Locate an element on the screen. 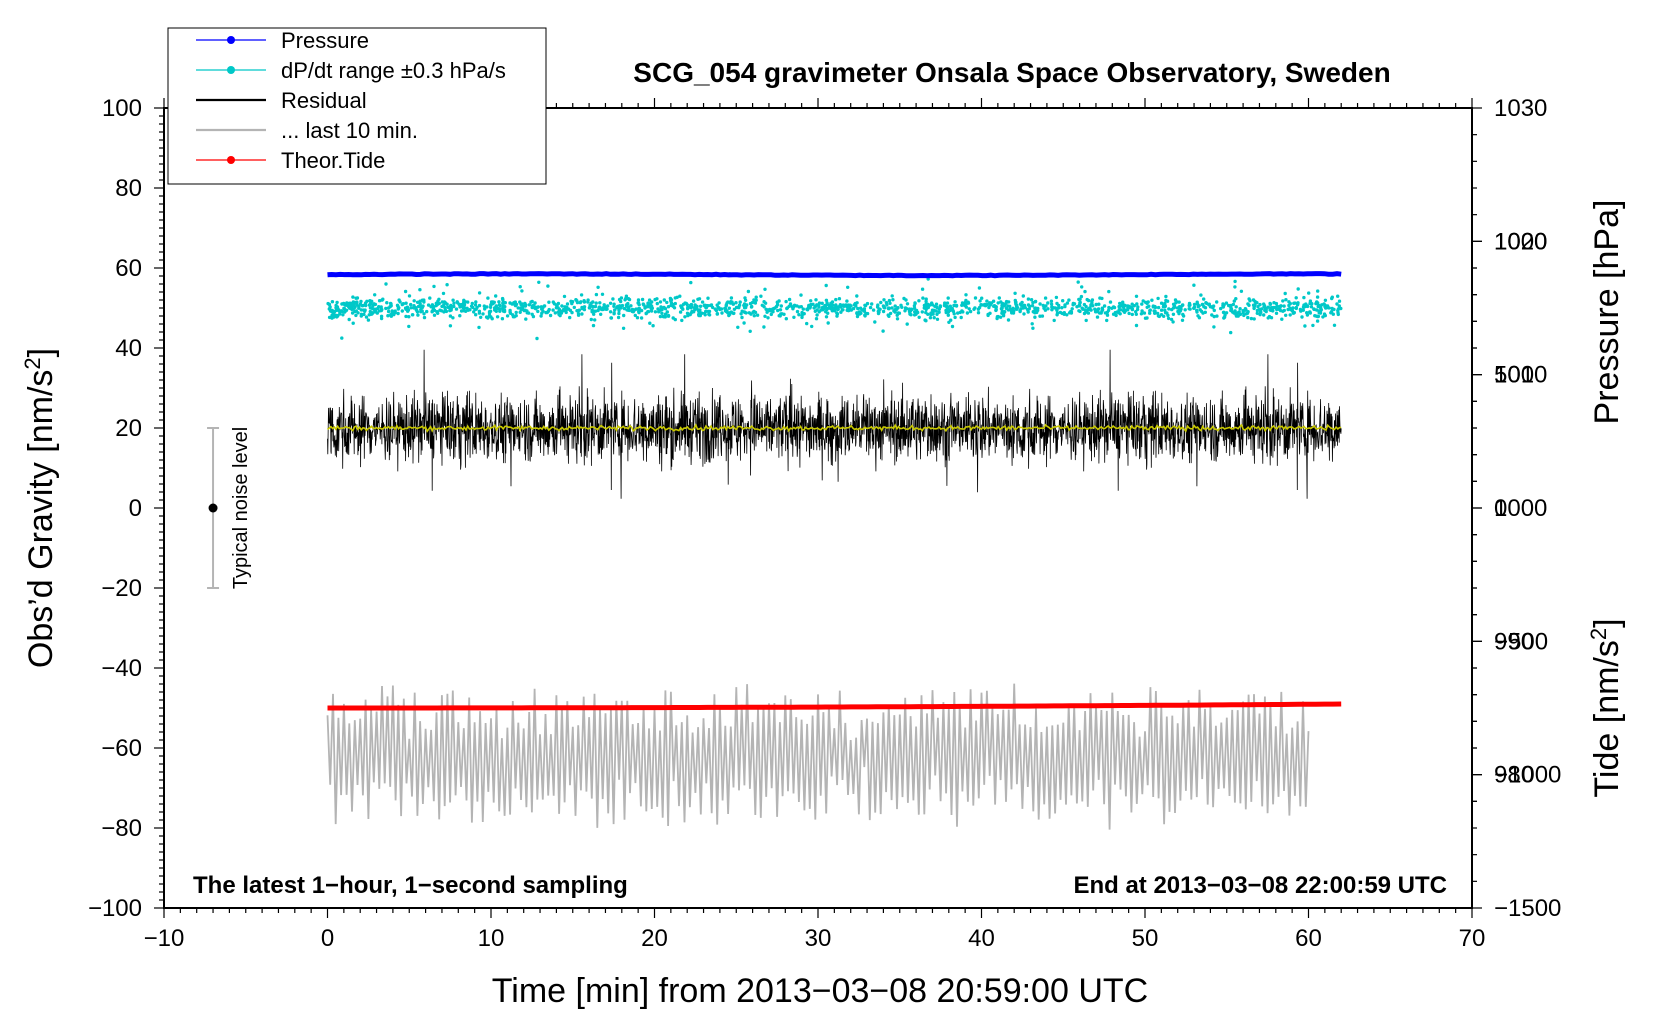  y-axis-title-left: Obs’d Gravity [nm/s2] is located at coordinates (40, 508).